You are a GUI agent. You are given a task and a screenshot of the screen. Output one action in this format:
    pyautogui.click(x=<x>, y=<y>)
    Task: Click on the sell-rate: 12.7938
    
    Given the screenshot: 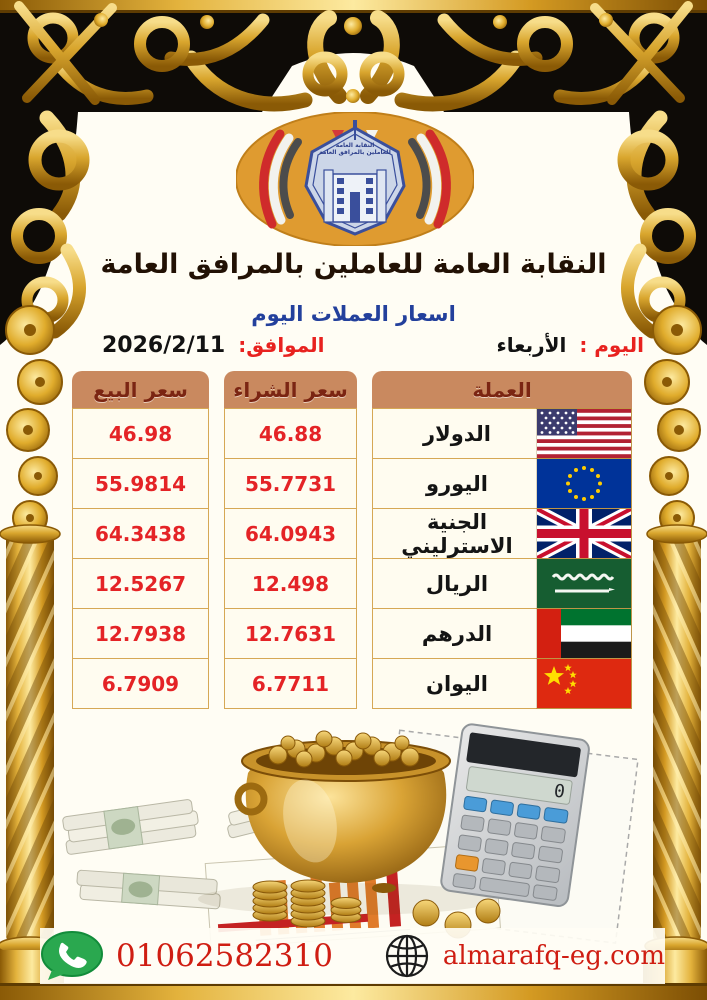 What is the action you would take?
    pyautogui.click(x=140, y=633)
    